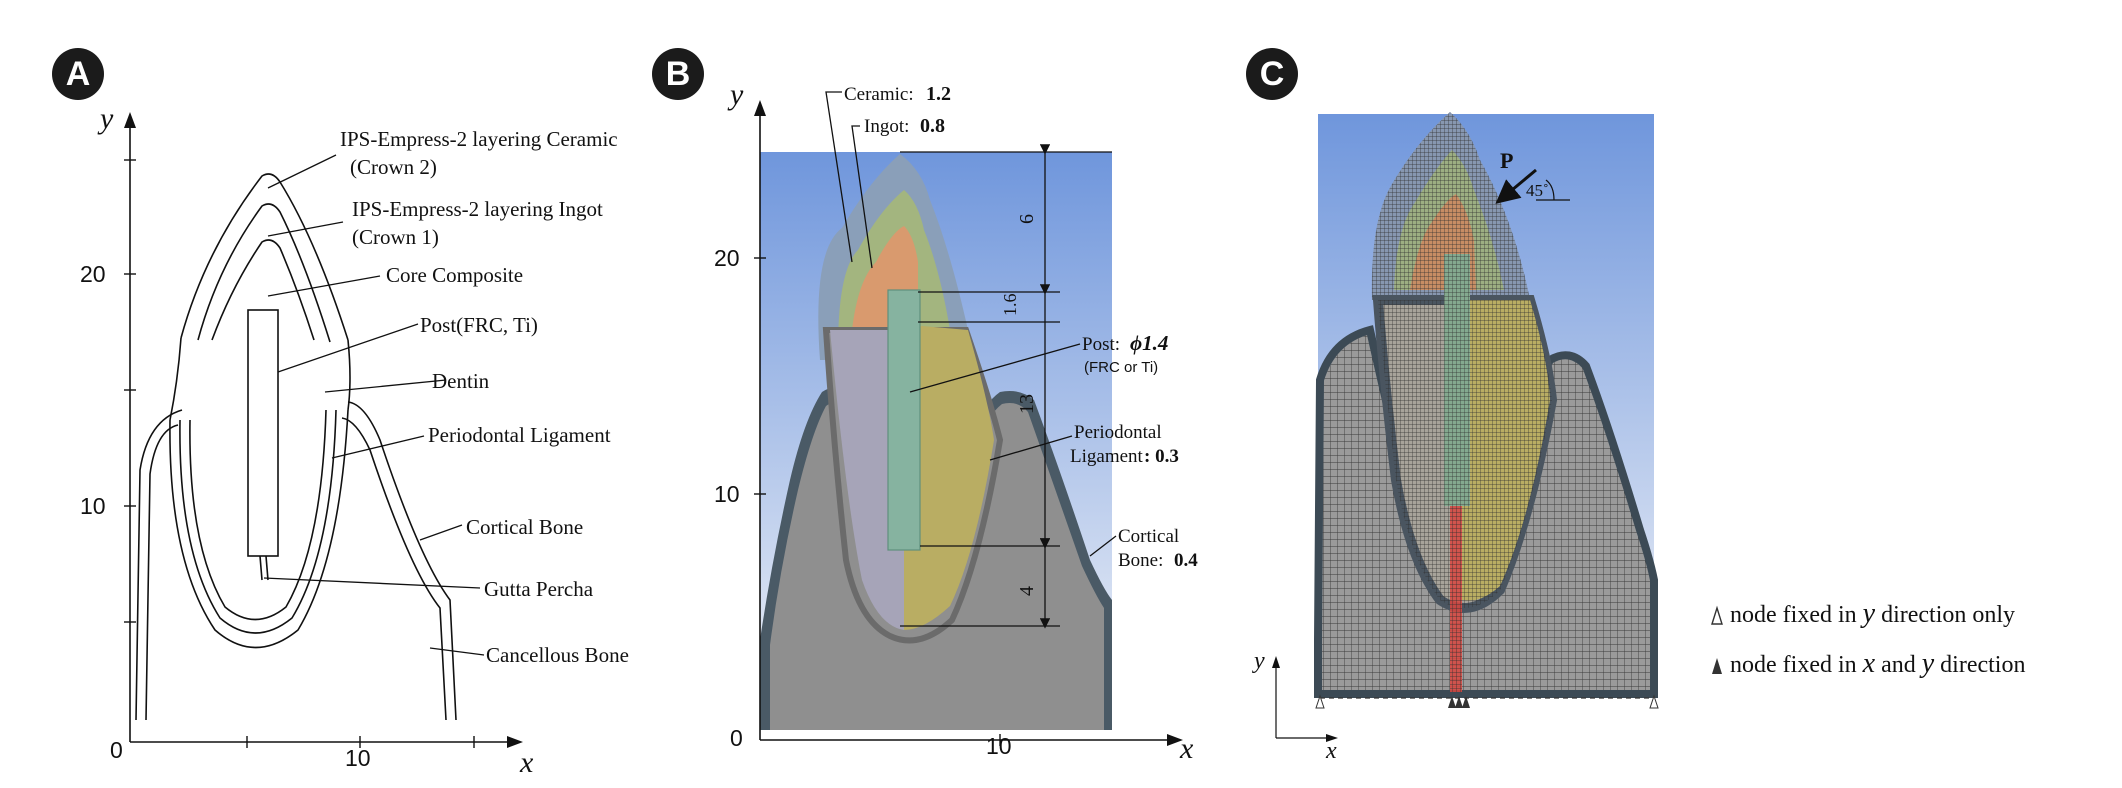  I want to click on panel-badge-c: C, so click(1272, 74).